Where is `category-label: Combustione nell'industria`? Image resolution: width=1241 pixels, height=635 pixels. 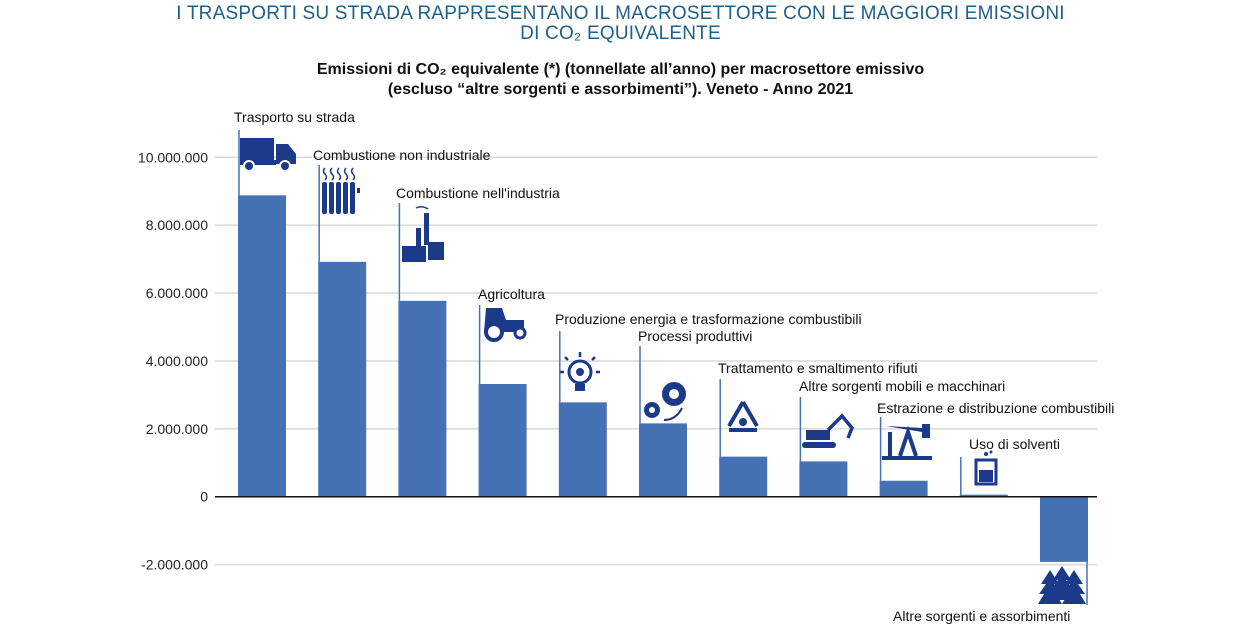
category-label: Combustione nell'industria is located at coordinates (478, 193).